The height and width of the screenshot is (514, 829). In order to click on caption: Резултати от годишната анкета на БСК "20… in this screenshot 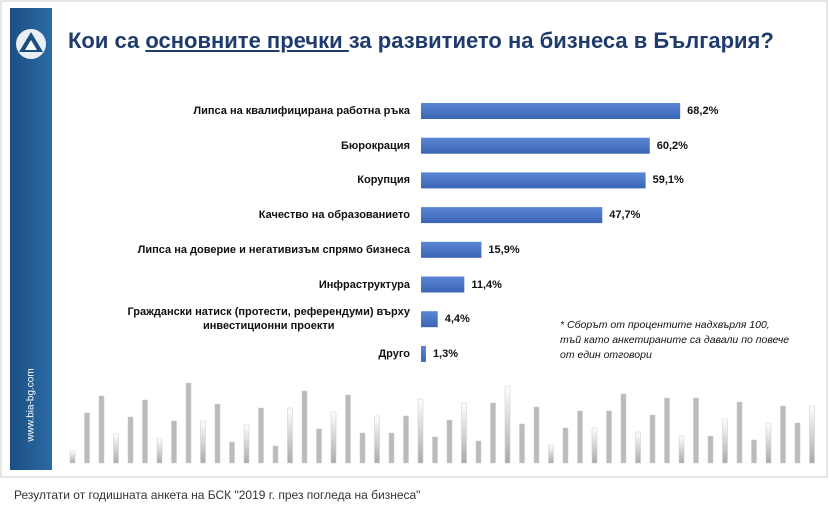, I will do `click(217, 495)`.